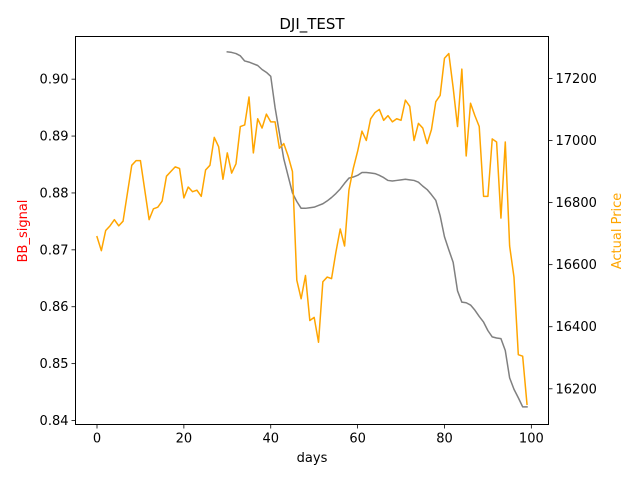 This screenshot has height=480, width=640. Describe the element at coordinates (54, 250) in the screenshot. I see `y-left-tick-label: 0.87` at that location.